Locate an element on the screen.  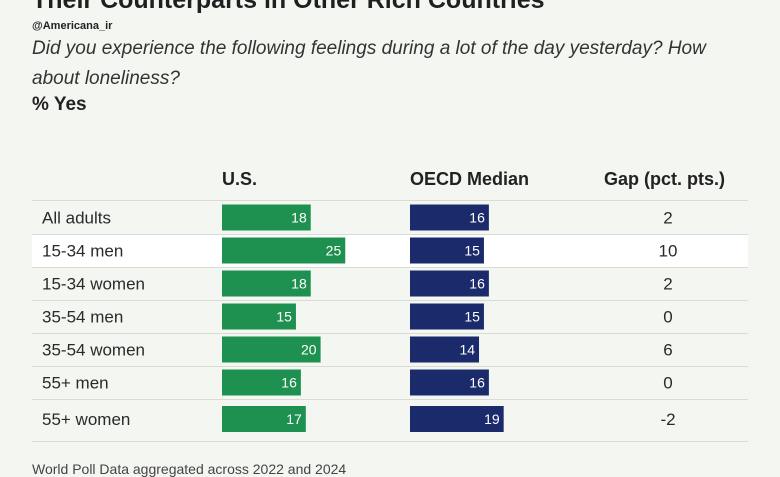
row-label: 35-54 women is located at coordinates (93, 350).